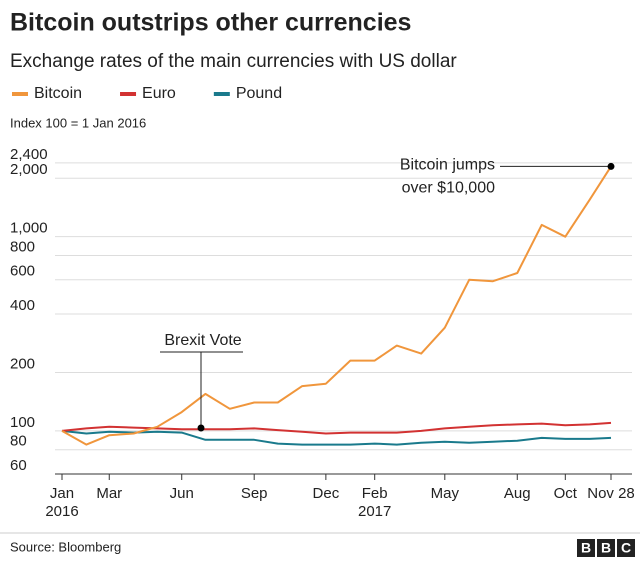  What do you see at coordinates (566, 493) in the screenshot?
I see `x-tick-label: Oct` at bounding box center [566, 493].